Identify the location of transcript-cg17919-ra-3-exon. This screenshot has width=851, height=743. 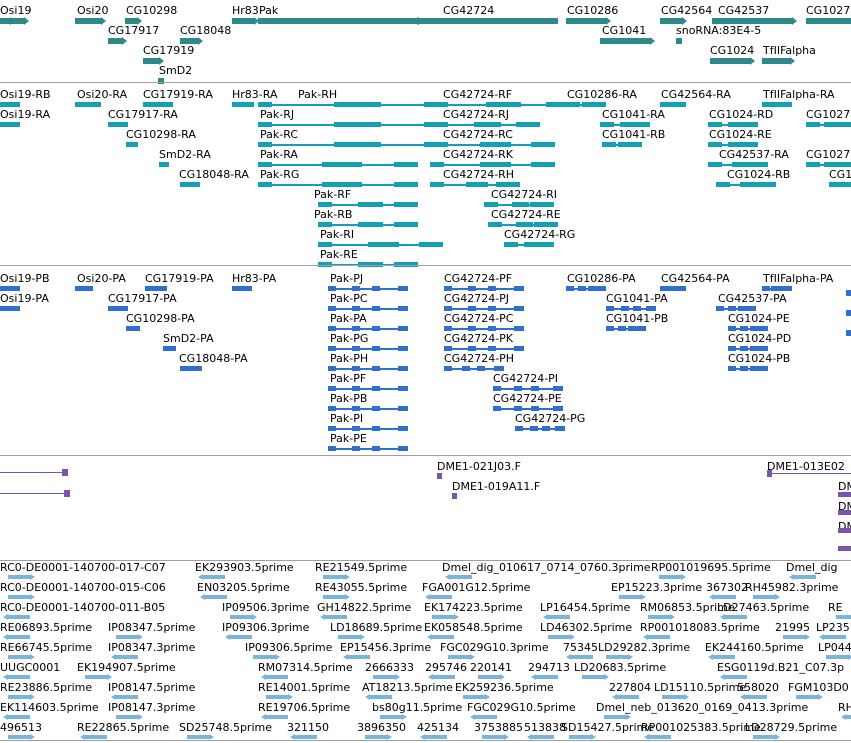
(161, 104).